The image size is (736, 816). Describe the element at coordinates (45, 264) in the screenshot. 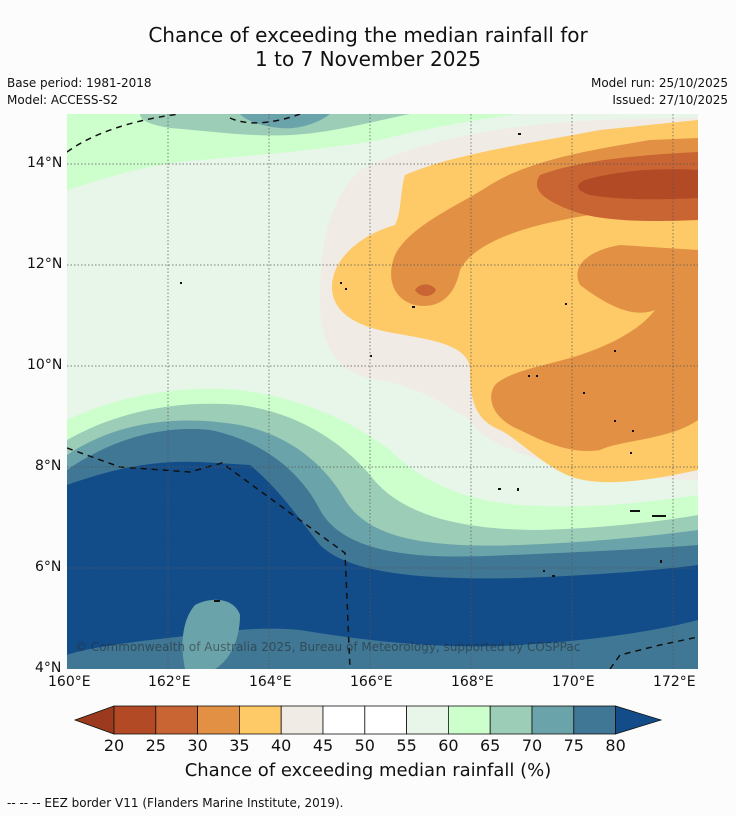

I see `lat-tick: 12°N` at that location.